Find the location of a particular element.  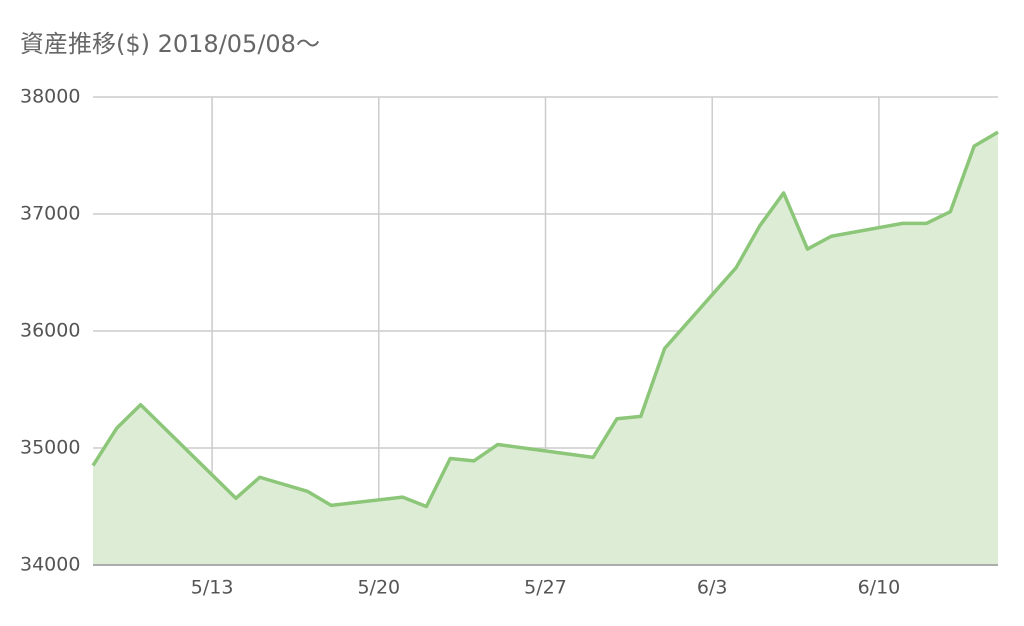

chart-title: 資産推移($) 2018/05/08〜 is located at coordinates (170, 44).